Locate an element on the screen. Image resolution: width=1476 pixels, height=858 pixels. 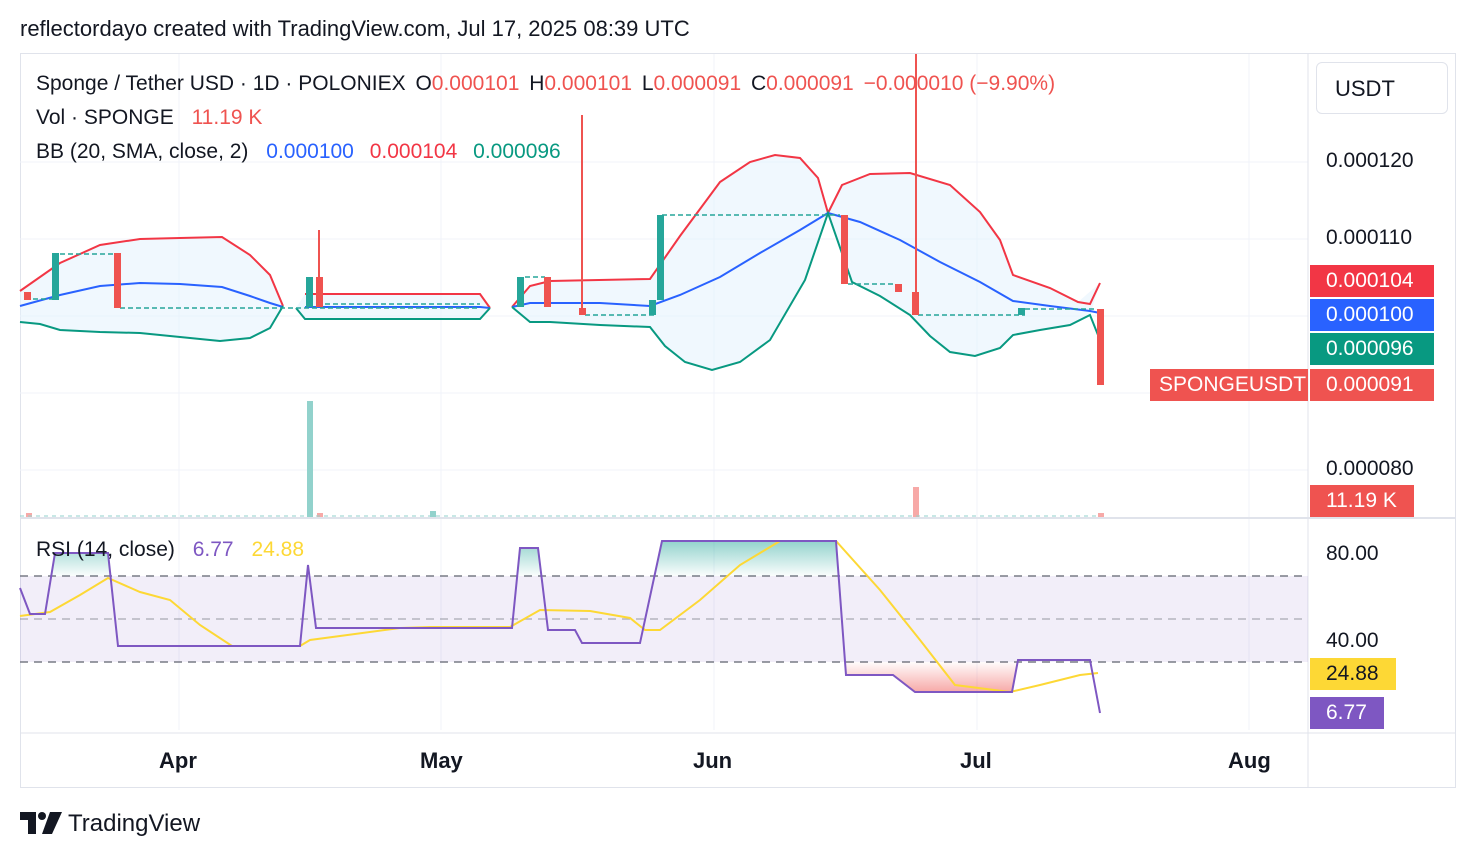
bb-upper-axis-label: 0.000104 is located at coordinates (1372, 281).